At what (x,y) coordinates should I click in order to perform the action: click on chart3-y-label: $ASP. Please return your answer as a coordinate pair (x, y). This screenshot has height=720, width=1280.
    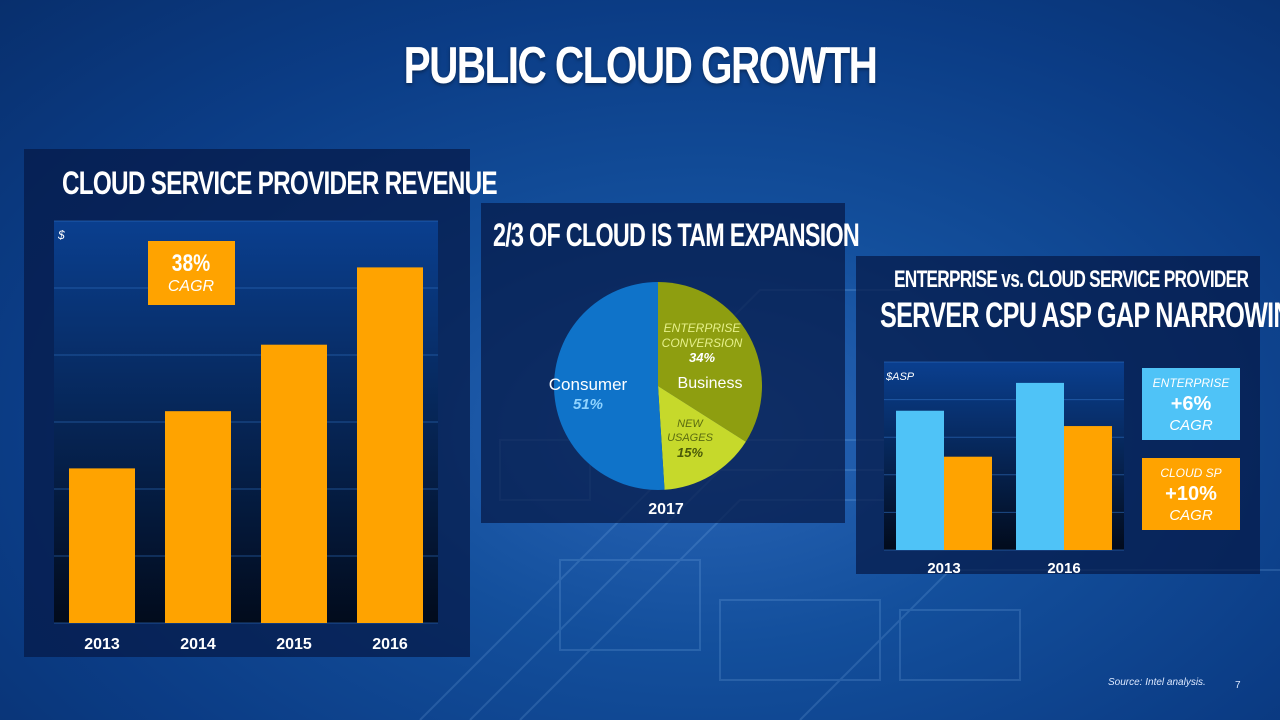
    Looking at the image, I should click on (900, 377).